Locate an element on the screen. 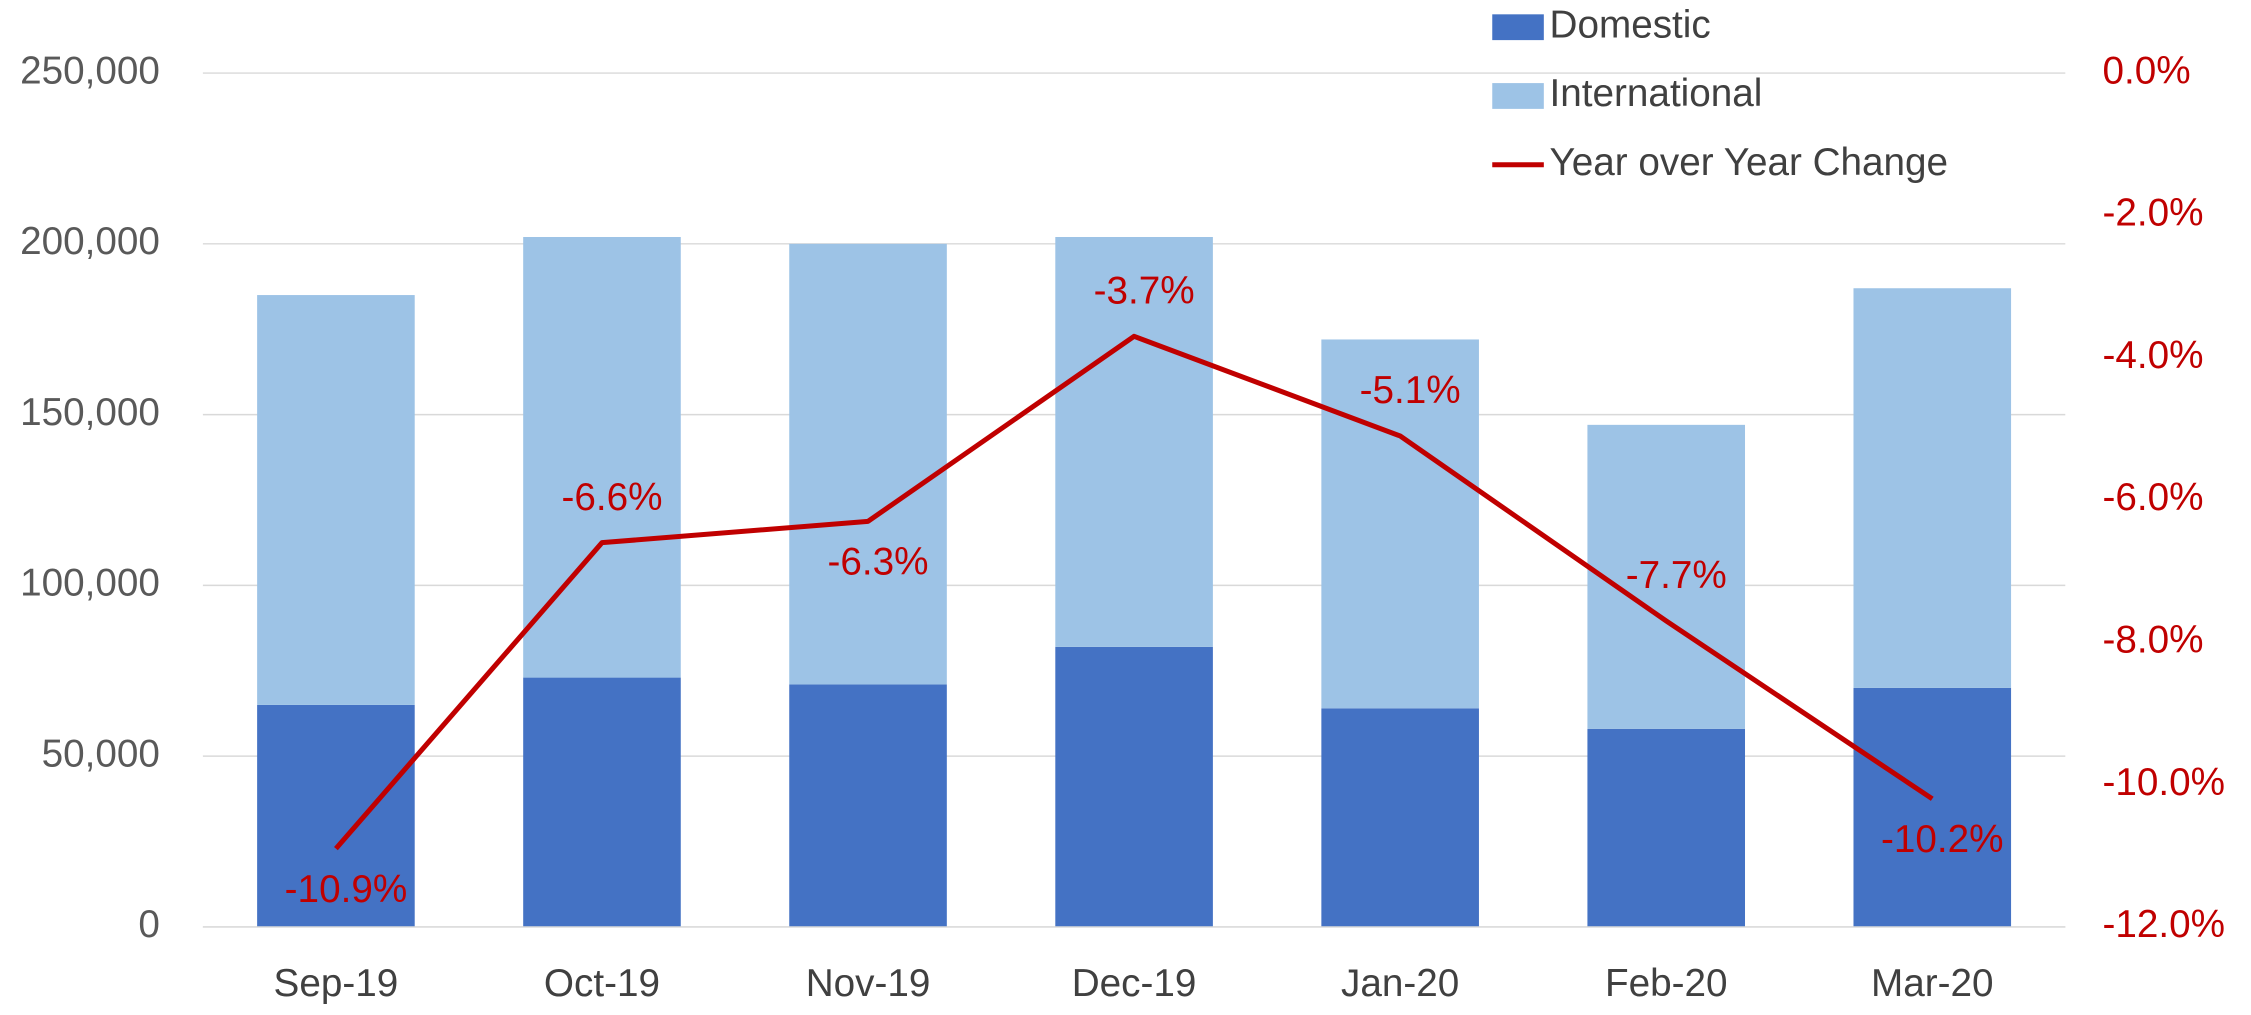 Image resolution: width=2251 pixels, height=1015 pixels. x-tick-label: Sep-19 is located at coordinates (336, 983).